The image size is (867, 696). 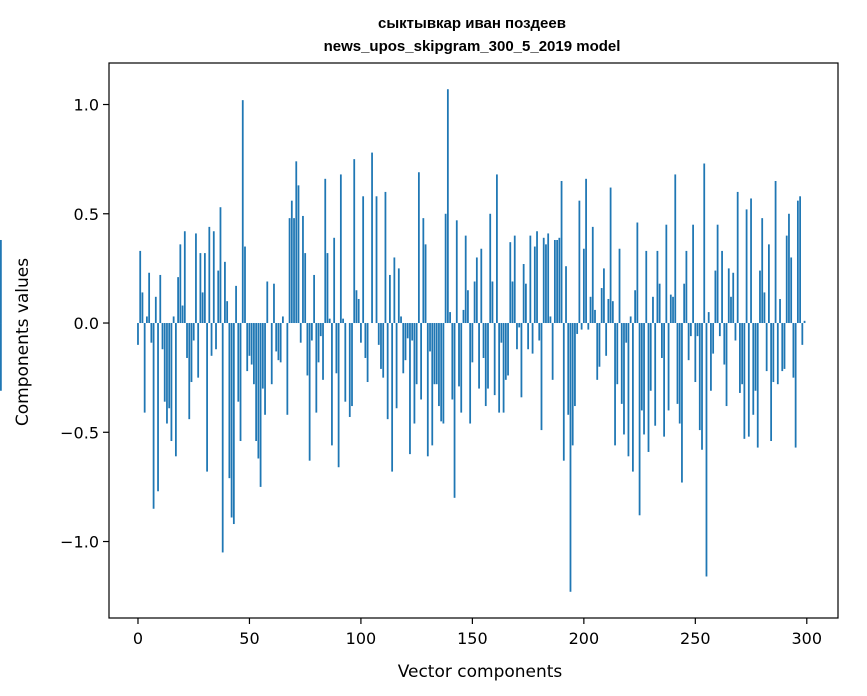 I want to click on x-axis-label: Vector components, so click(x=480, y=672).